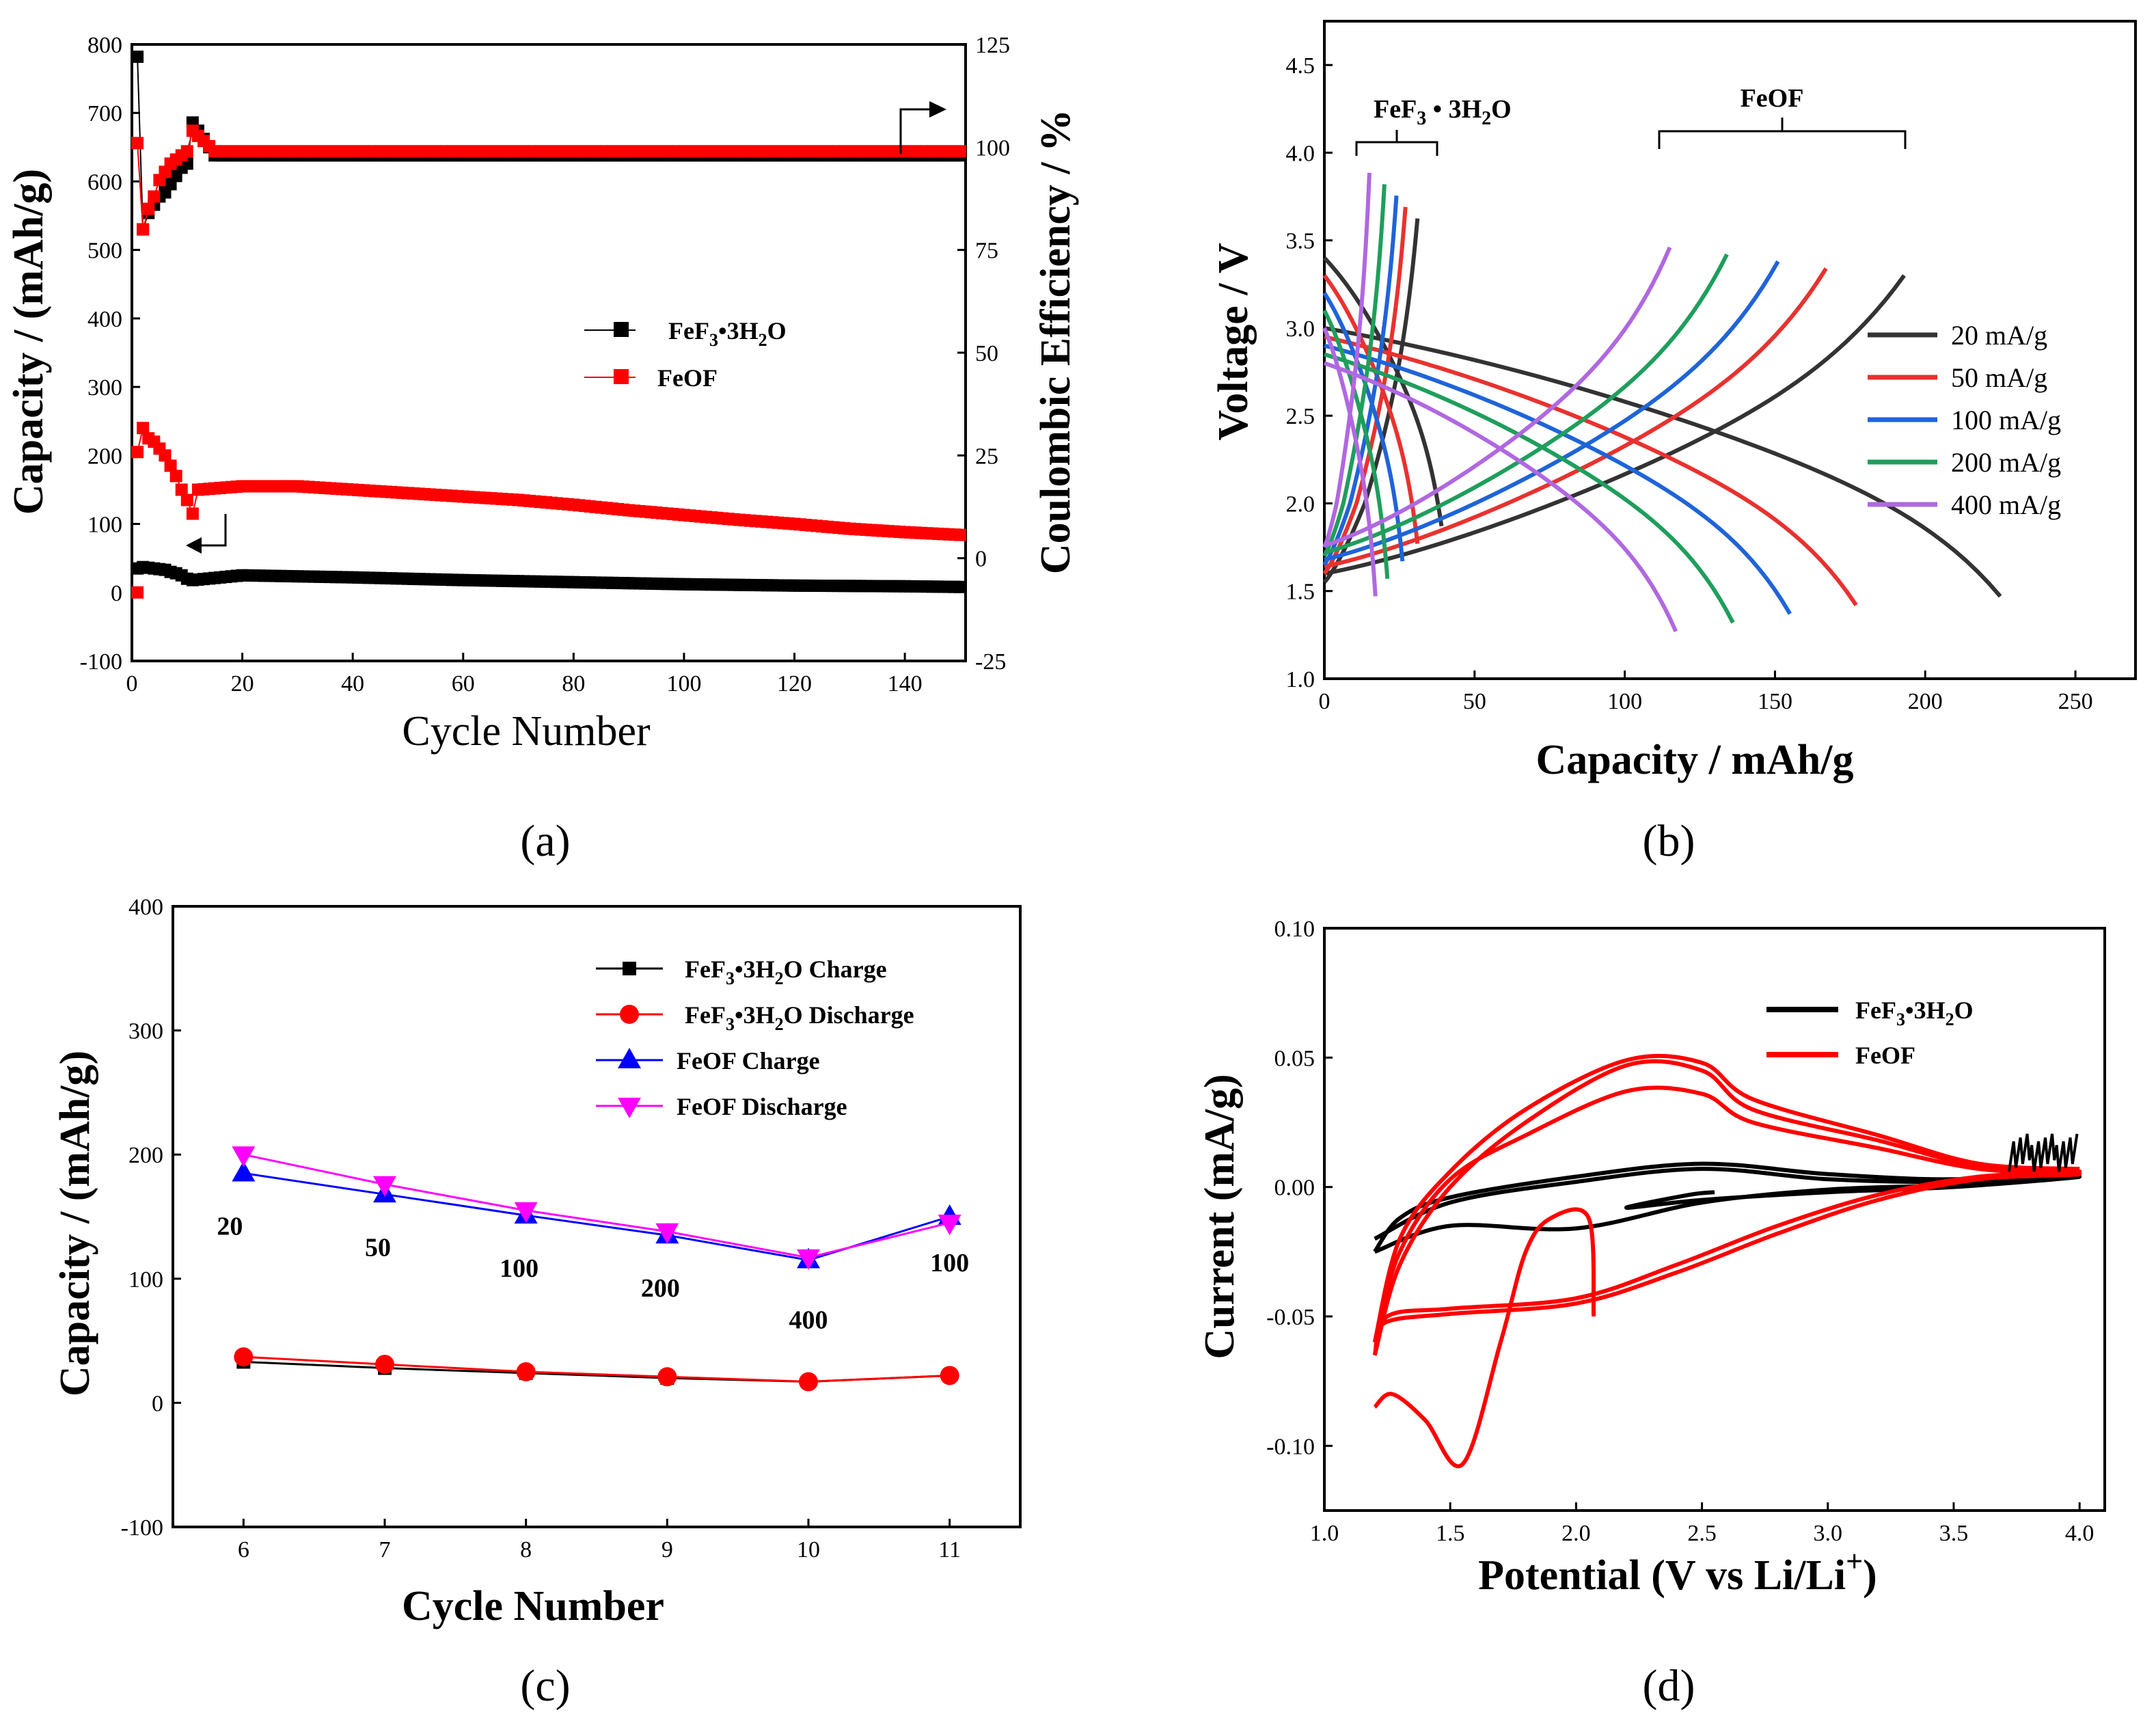  What do you see at coordinates (687, 378) in the screenshot?
I see `legend-label-feof: FeOF` at bounding box center [687, 378].